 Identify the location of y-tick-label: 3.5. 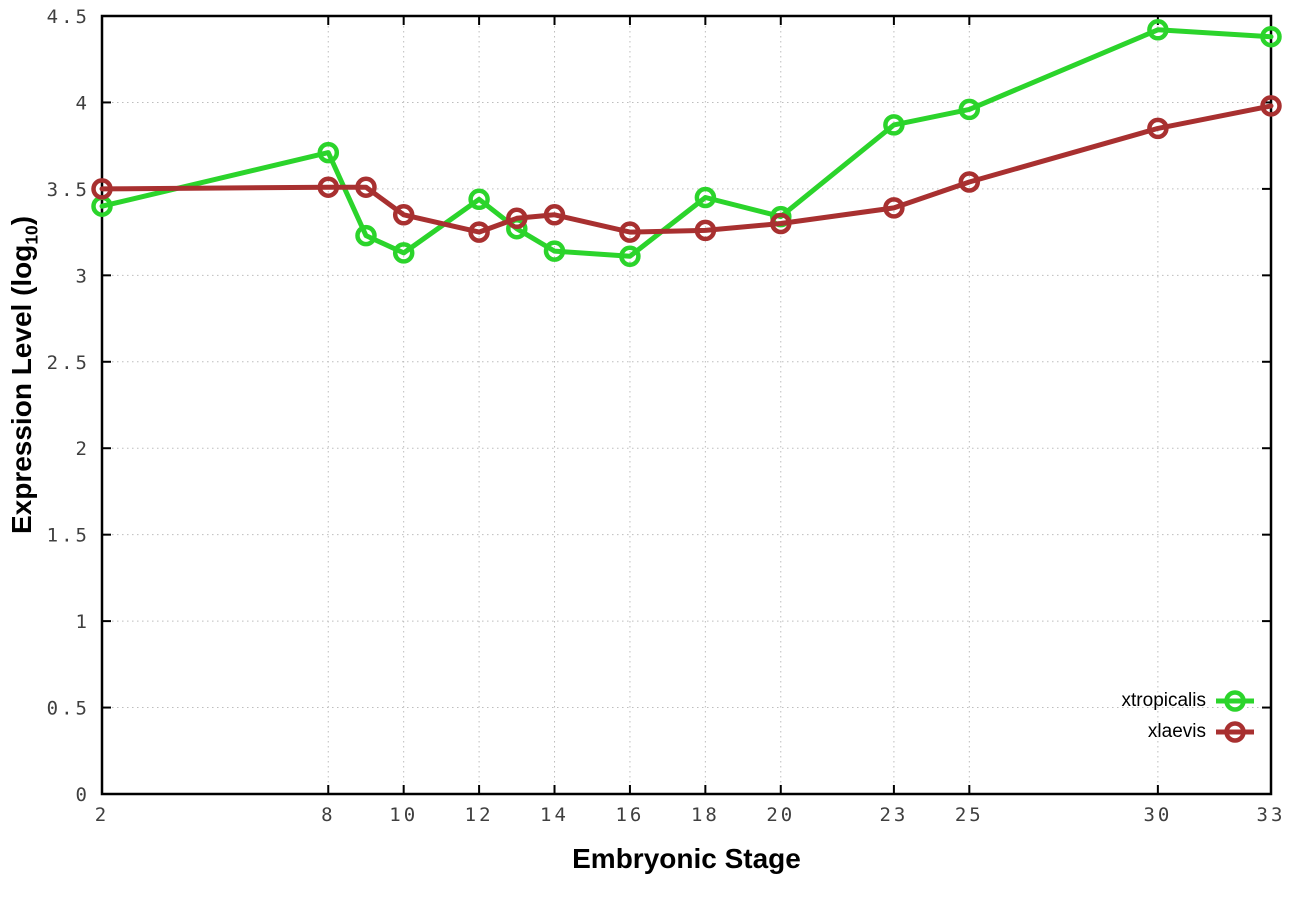
(68, 190).